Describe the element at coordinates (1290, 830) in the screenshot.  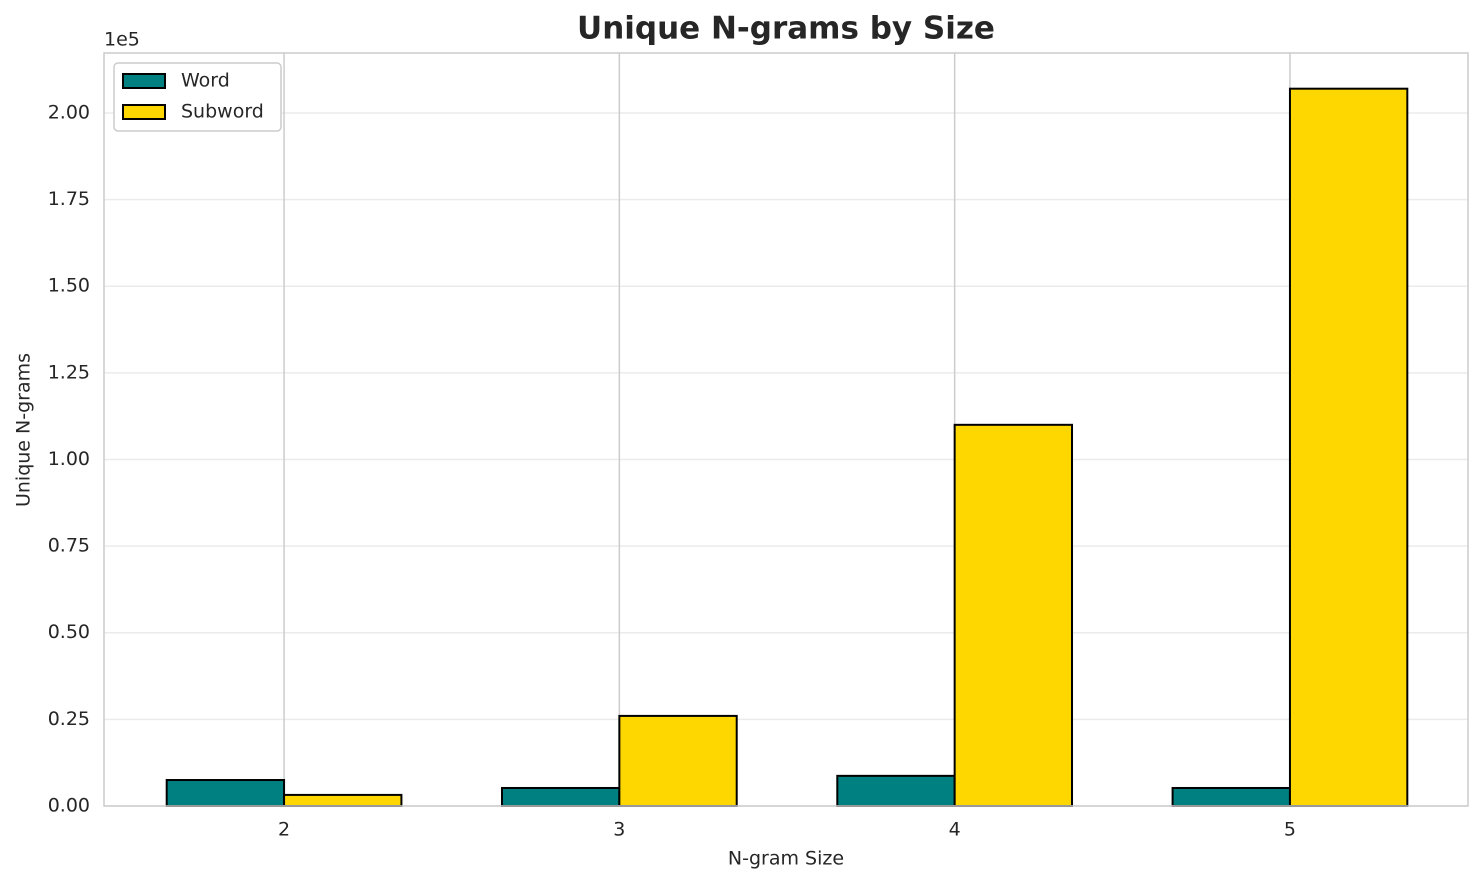
I see `x-tick-label: 5` at that location.